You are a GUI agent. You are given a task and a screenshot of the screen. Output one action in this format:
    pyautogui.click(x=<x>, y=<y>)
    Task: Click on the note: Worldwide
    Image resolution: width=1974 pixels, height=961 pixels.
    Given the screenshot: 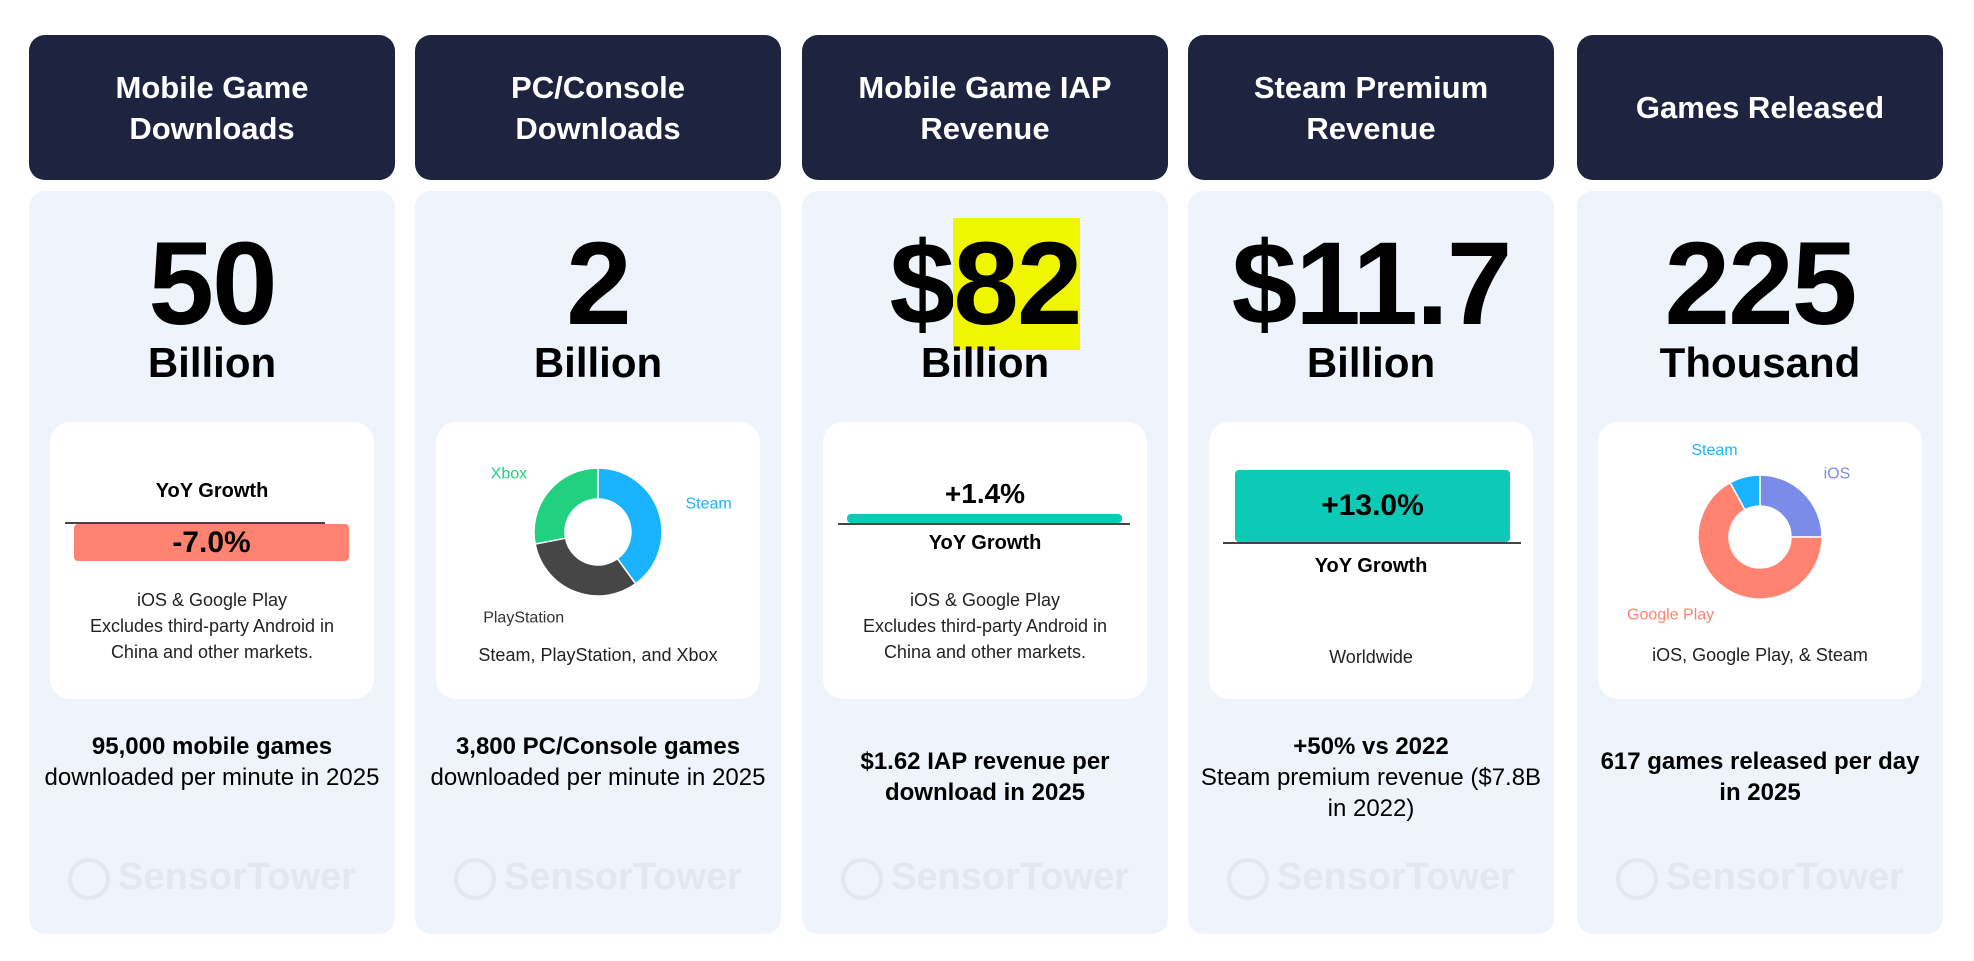 What is the action you would take?
    pyautogui.click(x=1371, y=657)
    